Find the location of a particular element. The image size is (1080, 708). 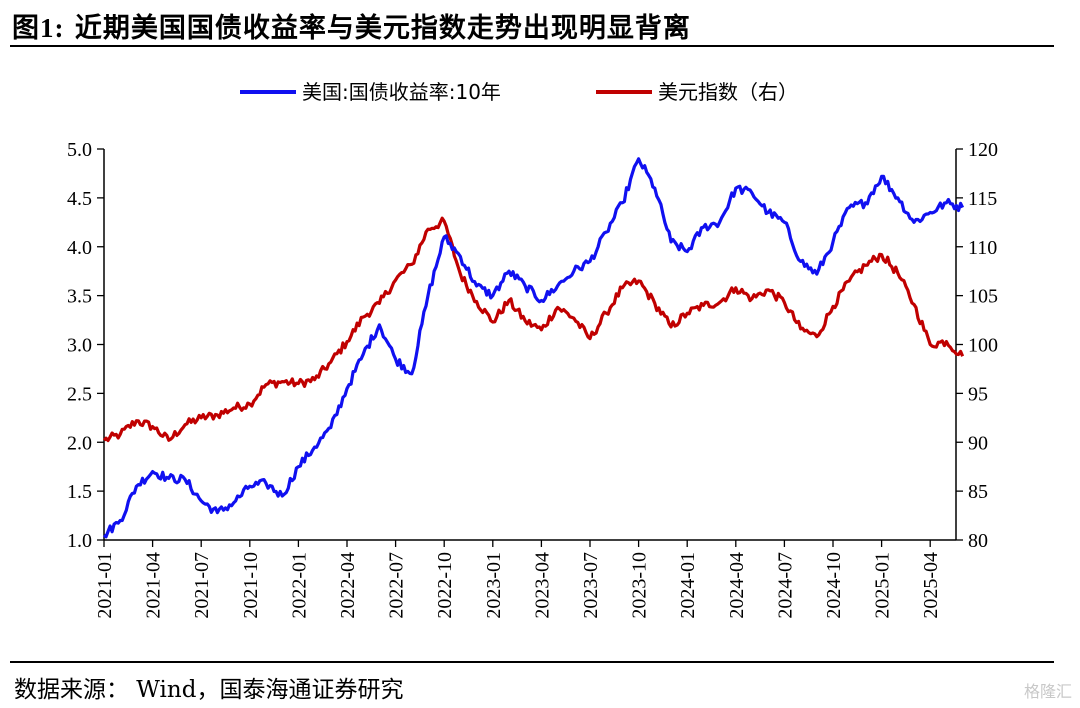

x-tick-label: 2023-07 is located at coordinates (591, 585).